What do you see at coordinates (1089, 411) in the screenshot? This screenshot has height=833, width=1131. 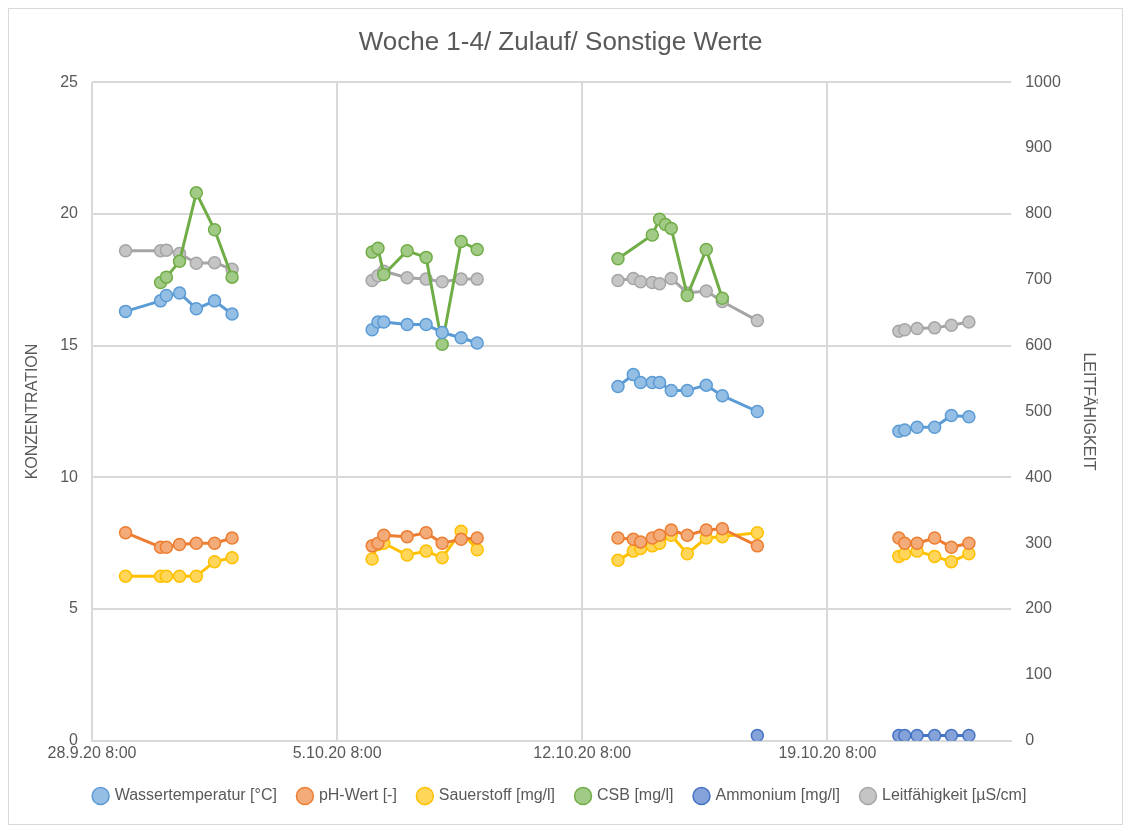 I see `y2-axis-title: LEITFÄHIGKEIT` at bounding box center [1089, 411].